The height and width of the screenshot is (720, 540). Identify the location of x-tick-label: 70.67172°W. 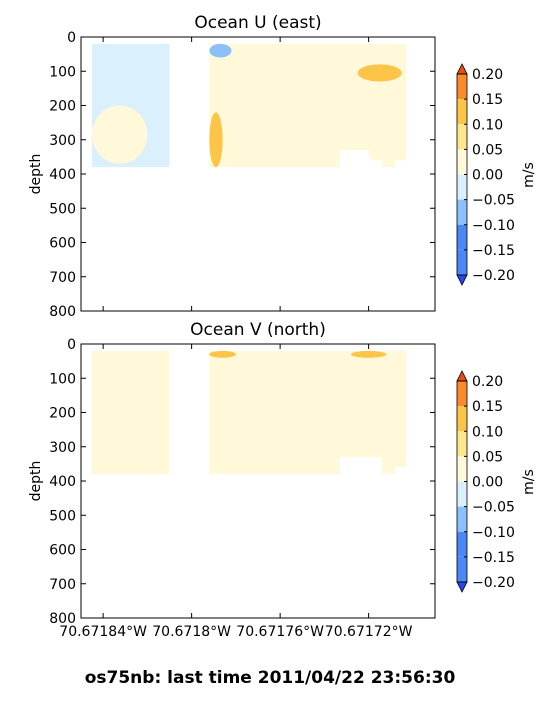
(369, 632).